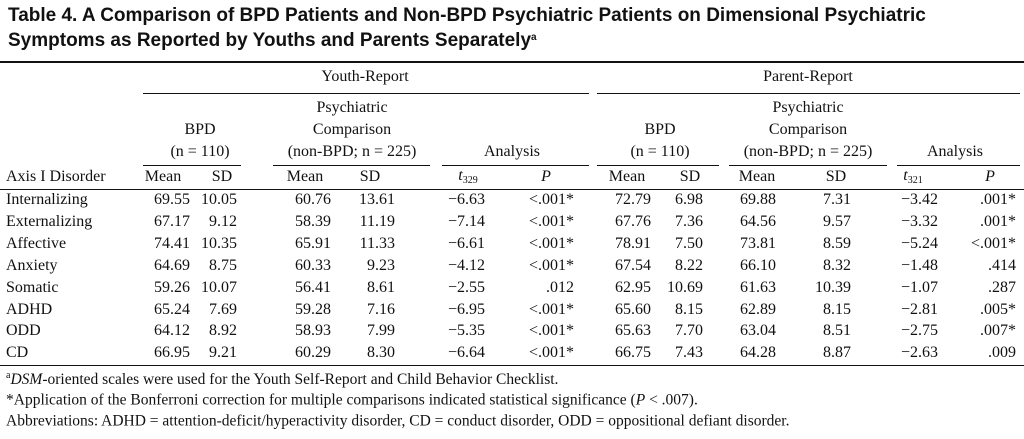 This screenshot has width=1024, height=439. I want to click on table-cell: 74.41, so click(172, 243).